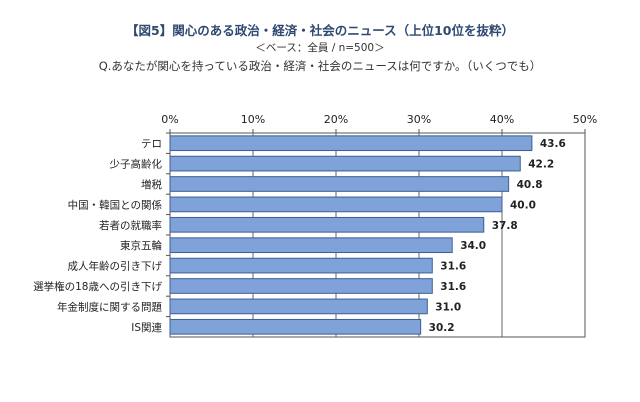  Describe the element at coordinates (553, 144) in the screenshot. I see `value-label: 43.6` at that location.